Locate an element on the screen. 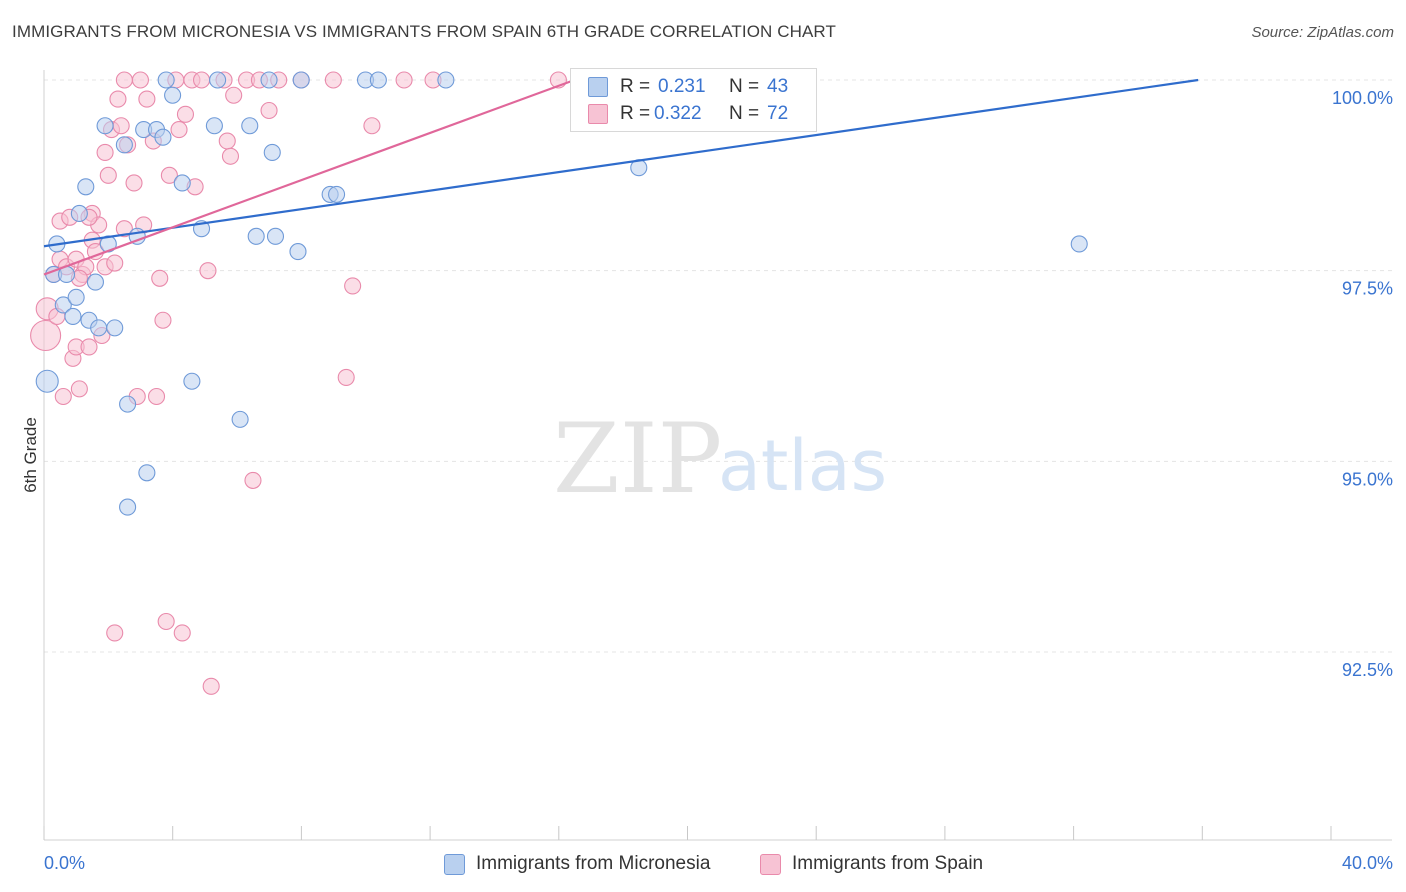  watermark: ZIP atlas is located at coordinates (720, 459).